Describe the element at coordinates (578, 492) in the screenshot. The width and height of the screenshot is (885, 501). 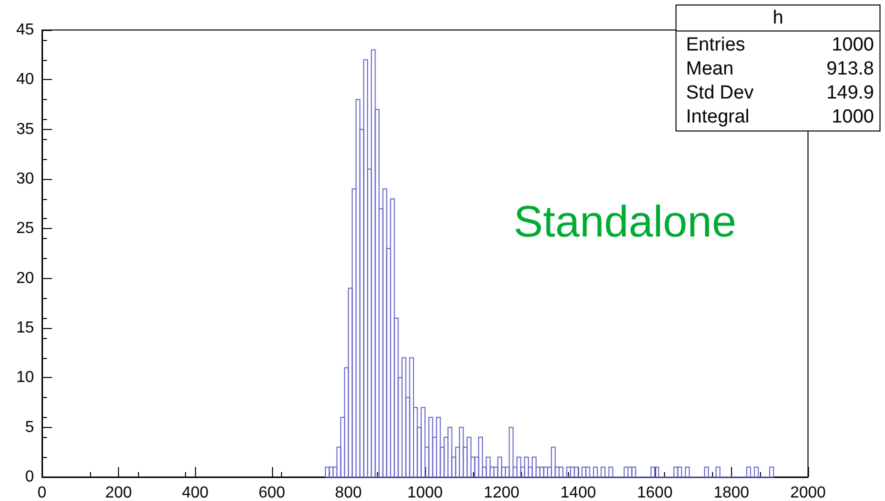
I see `x-tick-label: 1400` at that location.